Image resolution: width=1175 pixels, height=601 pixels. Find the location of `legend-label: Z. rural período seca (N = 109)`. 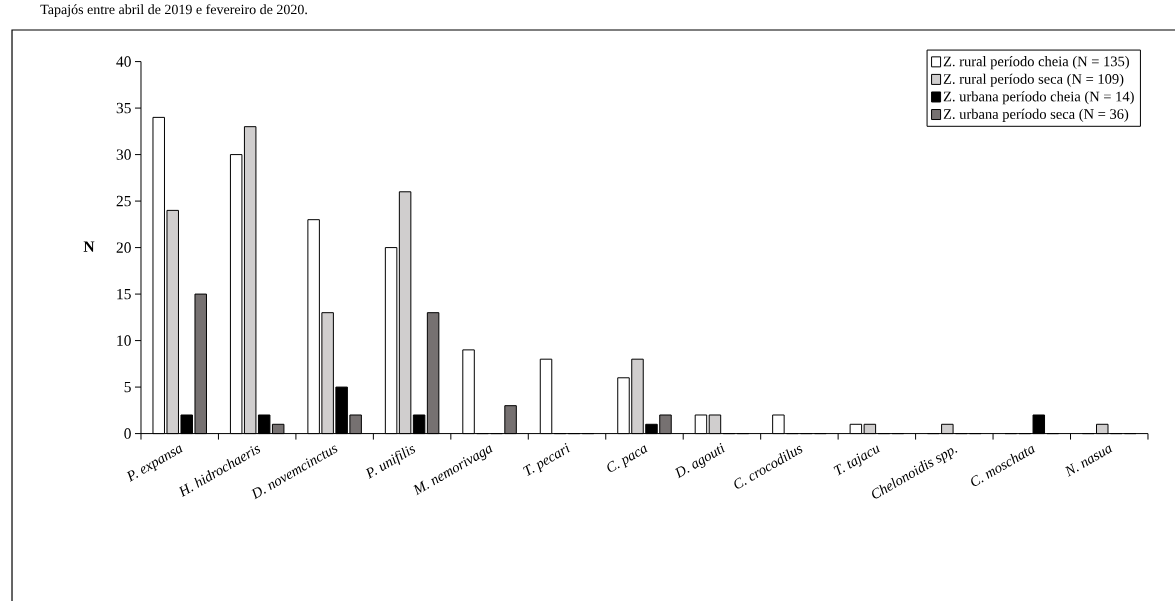

legend-label: Z. rural período seca (N = 109) is located at coordinates (1033, 80).